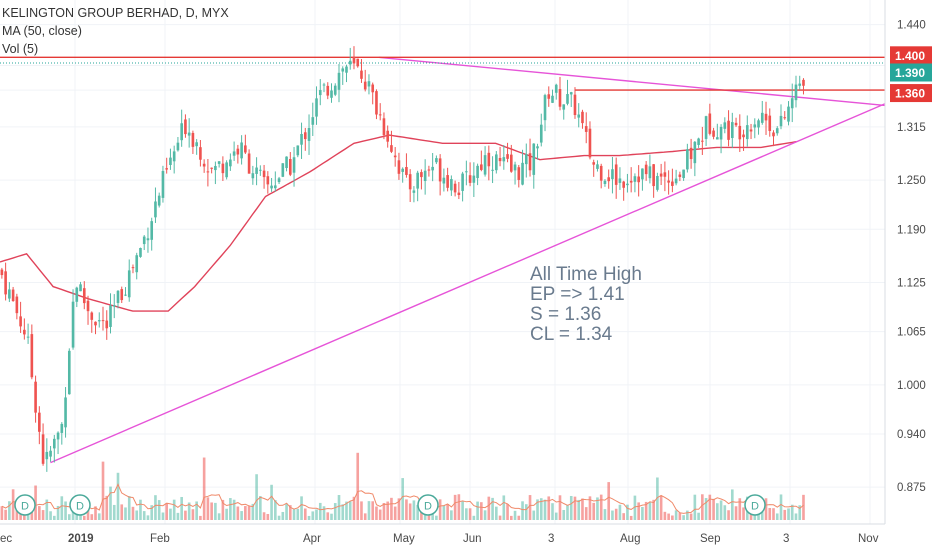 This screenshot has width=932, height=550. What do you see at coordinates (755, 507) in the screenshot?
I see `dividend-marker-label: D` at bounding box center [755, 507].